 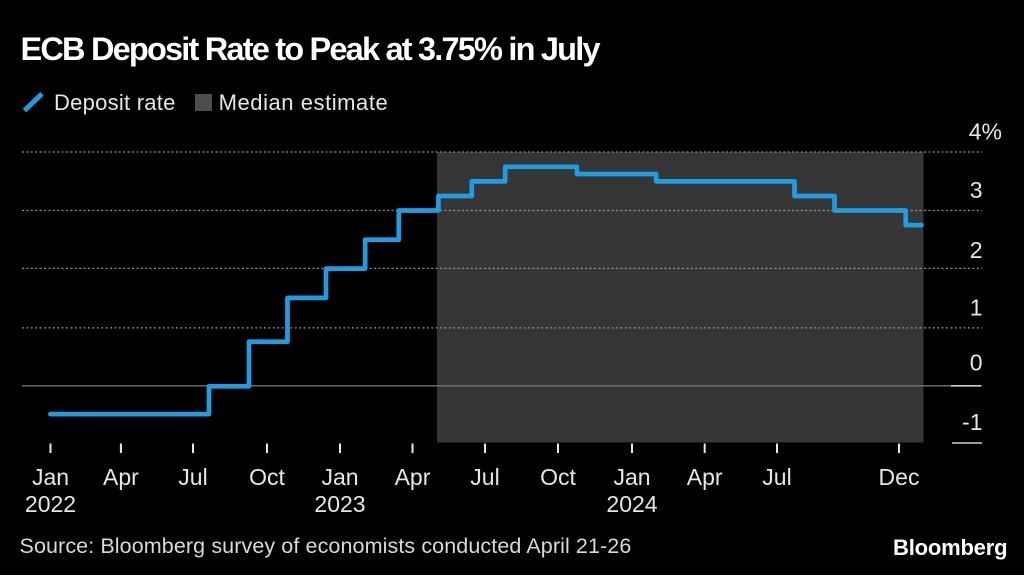 What do you see at coordinates (899, 477) in the screenshot?
I see `svg-text: Dec` at bounding box center [899, 477].